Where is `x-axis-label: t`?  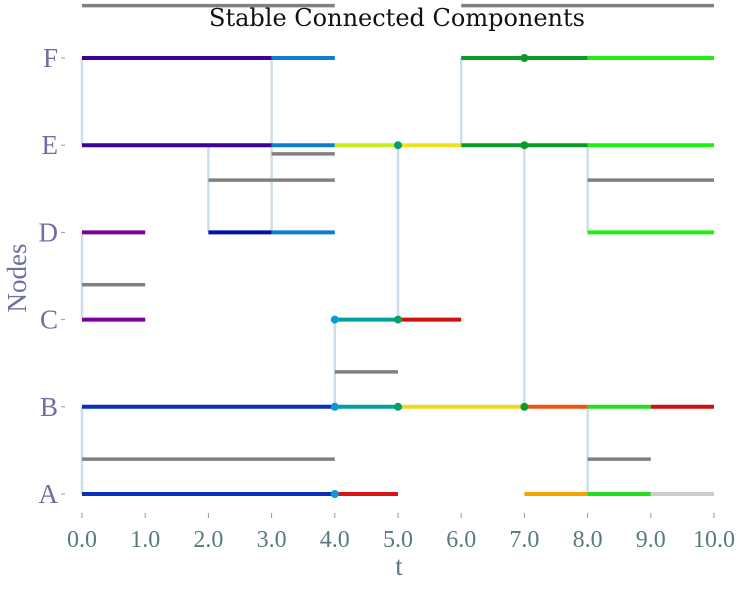 x-axis-label: t is located at coordinates (399, 566).